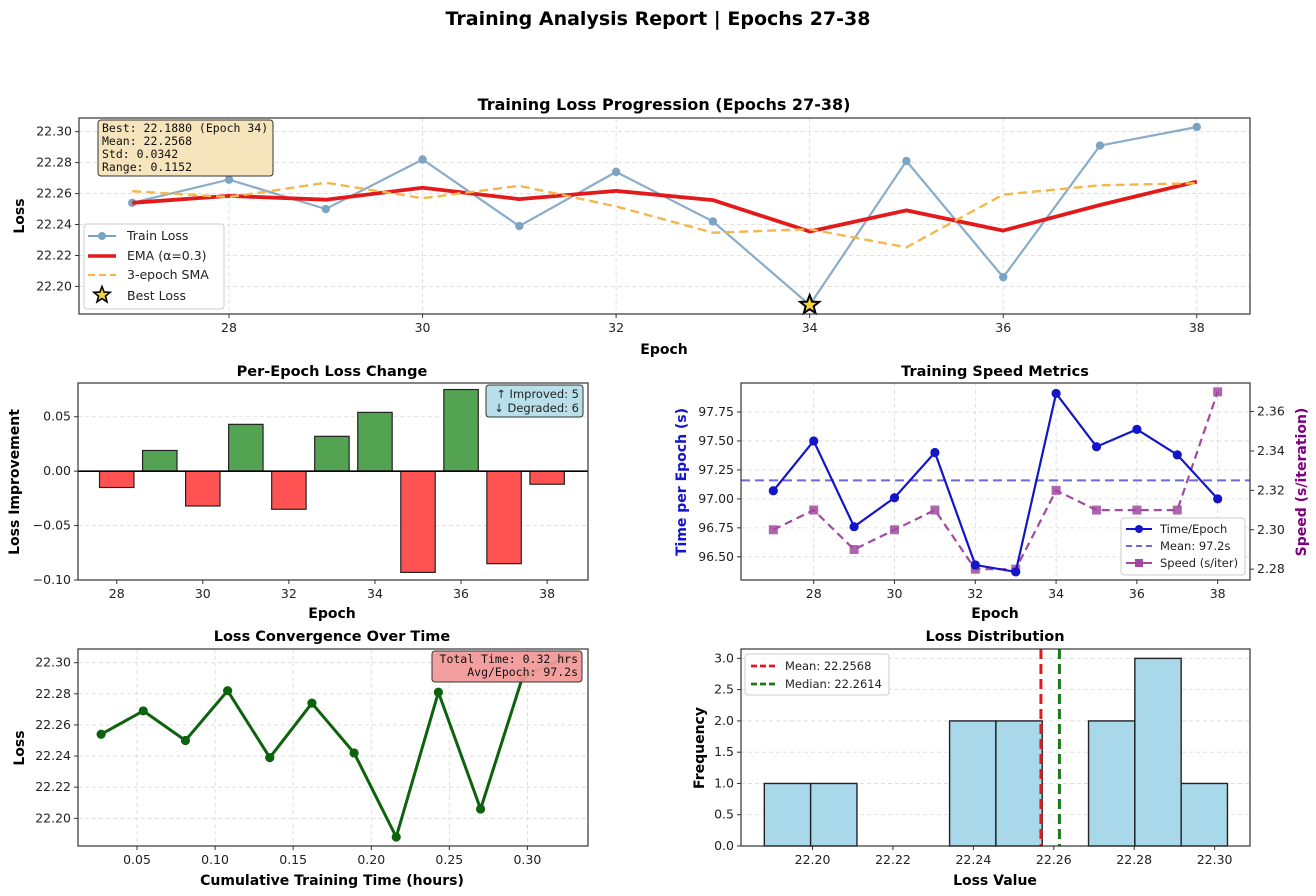 The image size is (1316, 896). Describe the element at coordinates (994, 614) in the screenshot. I see `speed-metrics-xlabel: Epoch` at that location.